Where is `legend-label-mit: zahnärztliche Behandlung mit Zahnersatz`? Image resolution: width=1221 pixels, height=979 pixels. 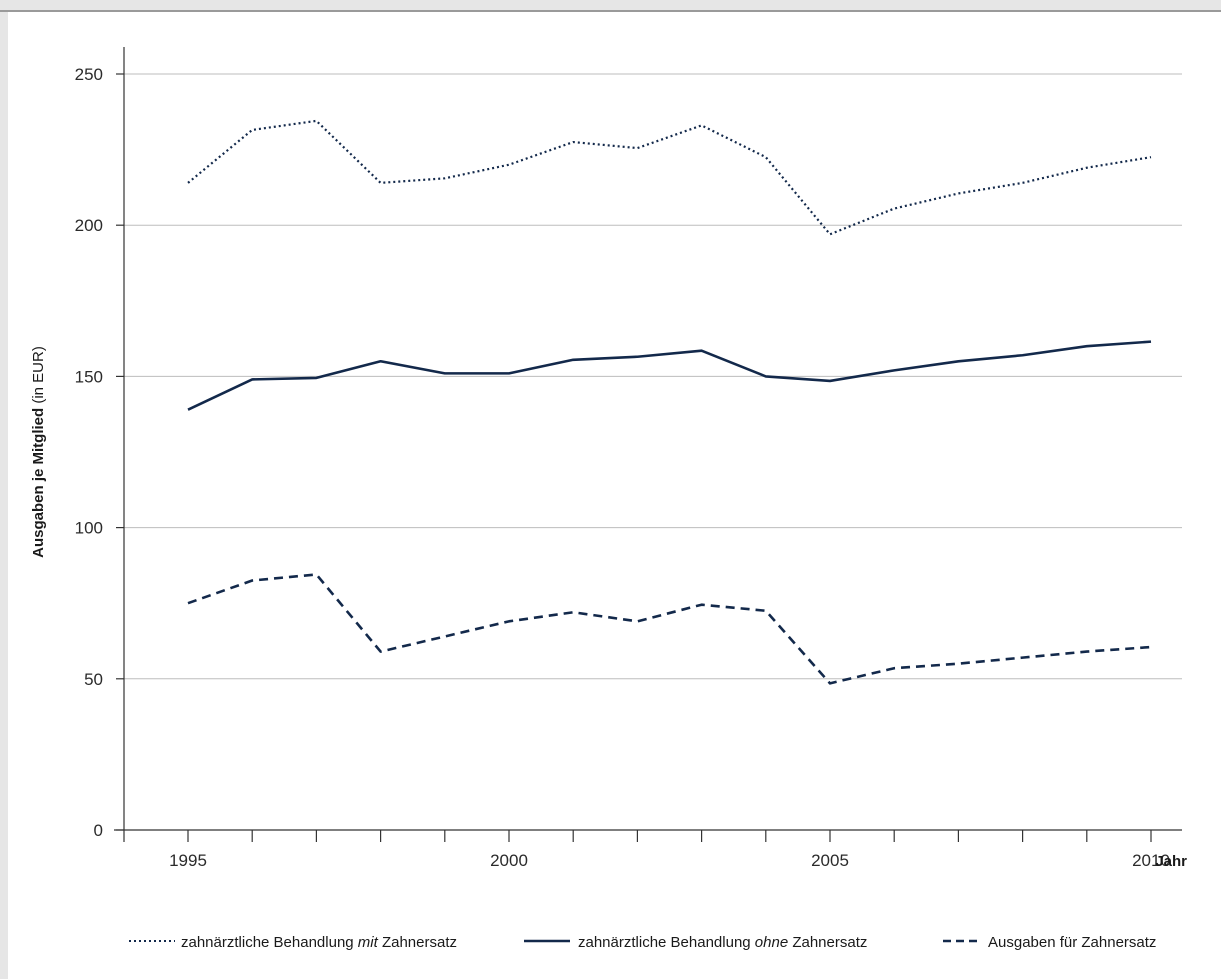
legend-label-mit: zahnärztliche Behandlung mit Zahnersatz is located at coordinates (319, 942).